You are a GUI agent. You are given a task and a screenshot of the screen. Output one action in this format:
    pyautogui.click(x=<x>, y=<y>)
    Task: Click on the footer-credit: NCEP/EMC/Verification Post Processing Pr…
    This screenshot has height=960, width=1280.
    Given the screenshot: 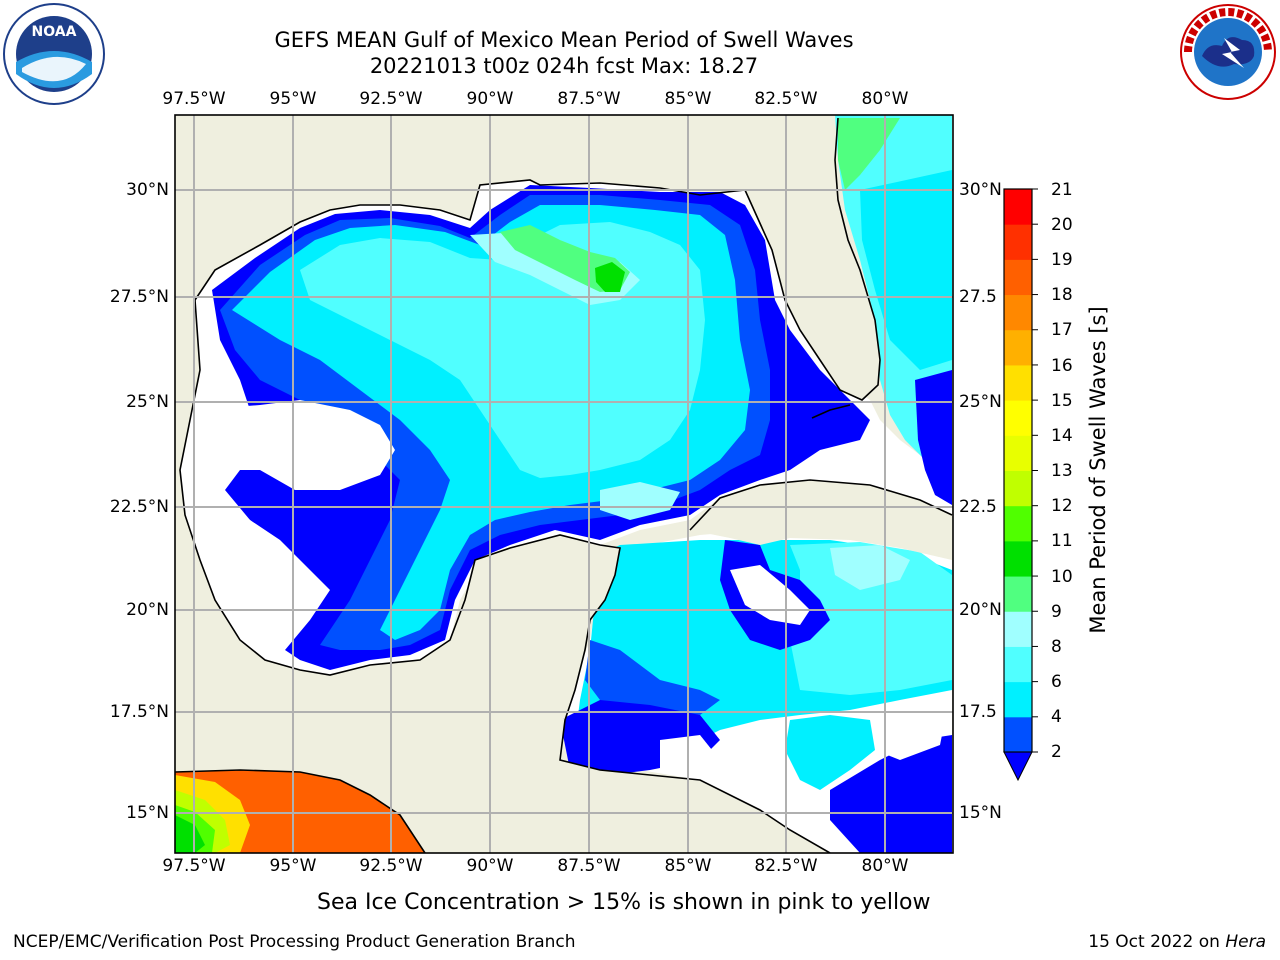 What is the action you would take?
    pyautogui.click(x=294, y=942)
    